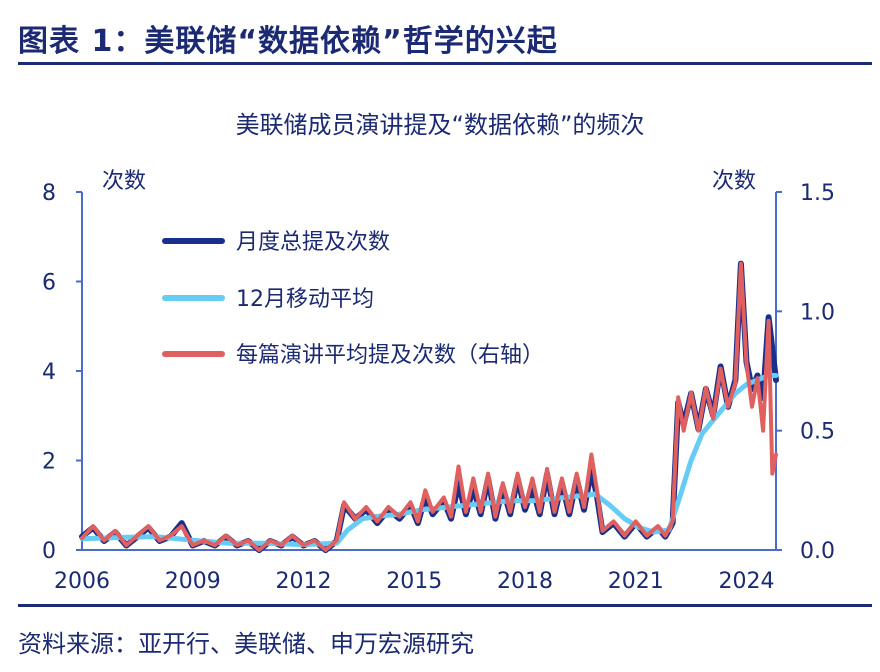  I want to click on left-axis-unit: 次数, so click(124, 181).